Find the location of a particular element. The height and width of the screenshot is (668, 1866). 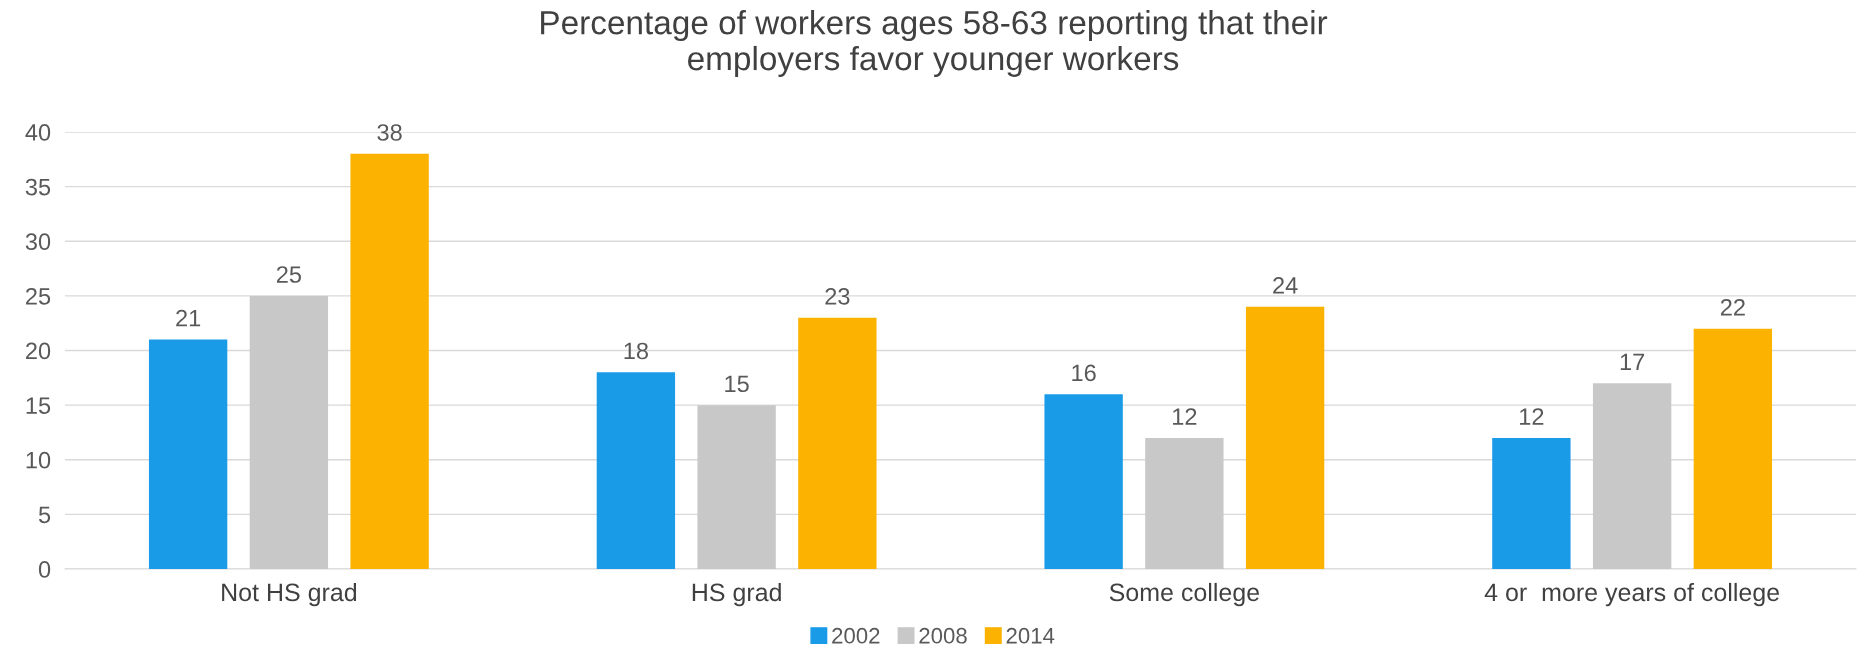

data-label: 22 is located at coordinates (1732, 307).